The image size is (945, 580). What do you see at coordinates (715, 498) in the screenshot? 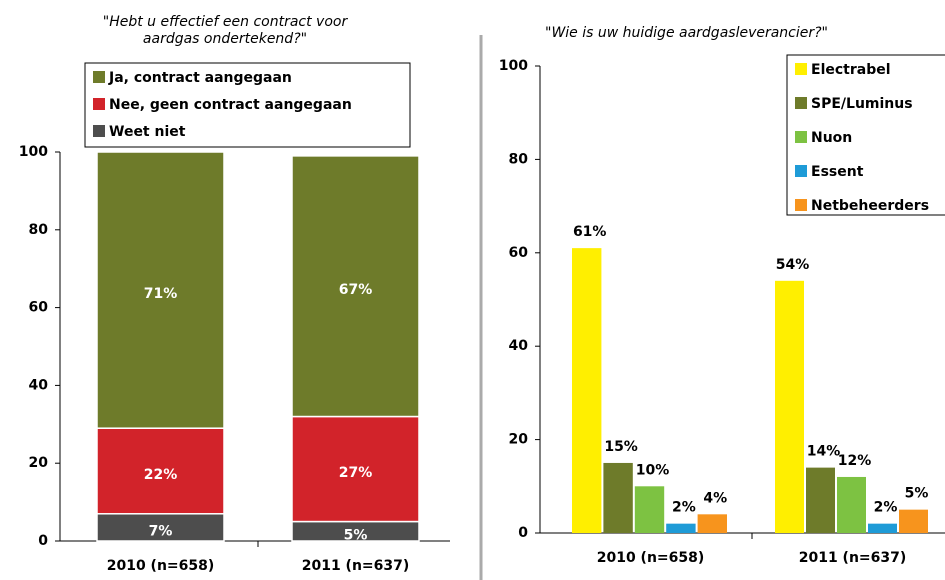
I see `data-label: 4%` at bounding box center [715, 498].